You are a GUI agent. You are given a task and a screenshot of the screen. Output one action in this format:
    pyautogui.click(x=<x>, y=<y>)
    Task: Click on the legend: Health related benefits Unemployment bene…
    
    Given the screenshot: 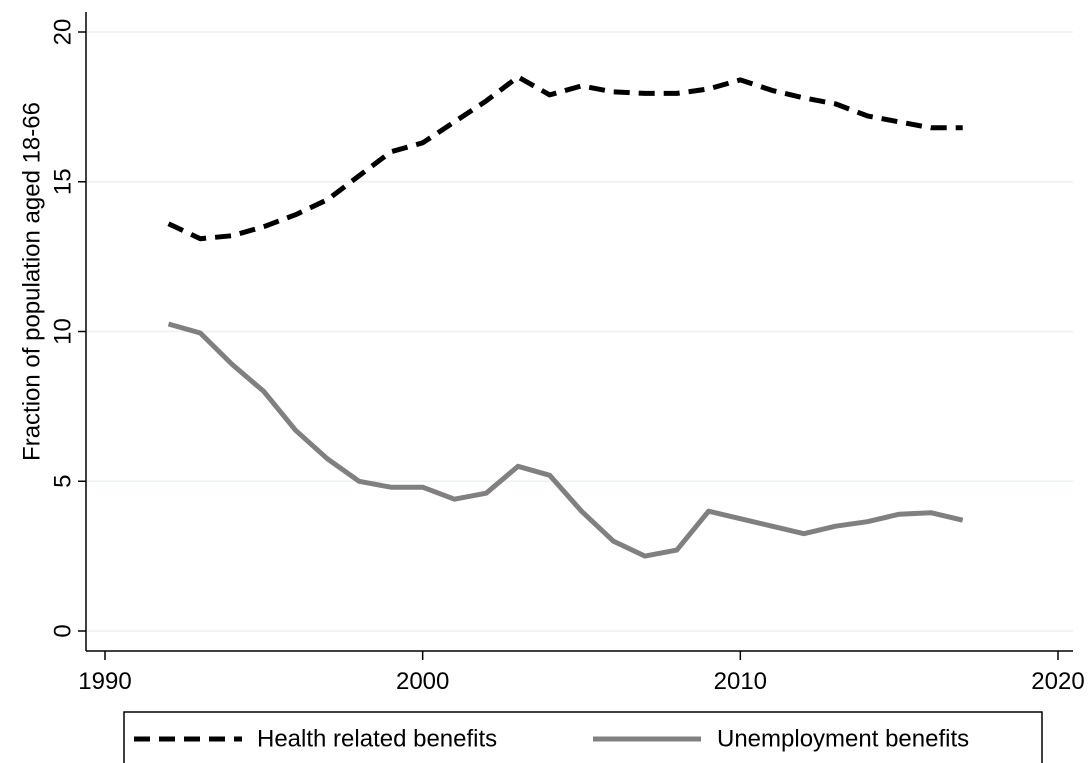 What is the action you would take?
    pyautogui.click(x=583, y=737)
    